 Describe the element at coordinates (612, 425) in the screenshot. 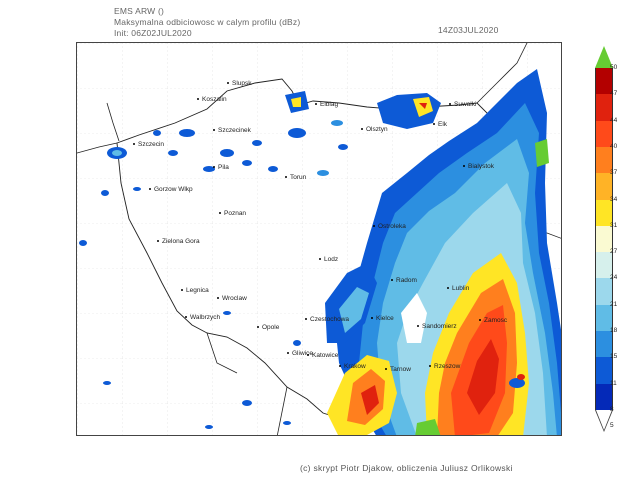

I see `legend-label-5: 5` at that location.